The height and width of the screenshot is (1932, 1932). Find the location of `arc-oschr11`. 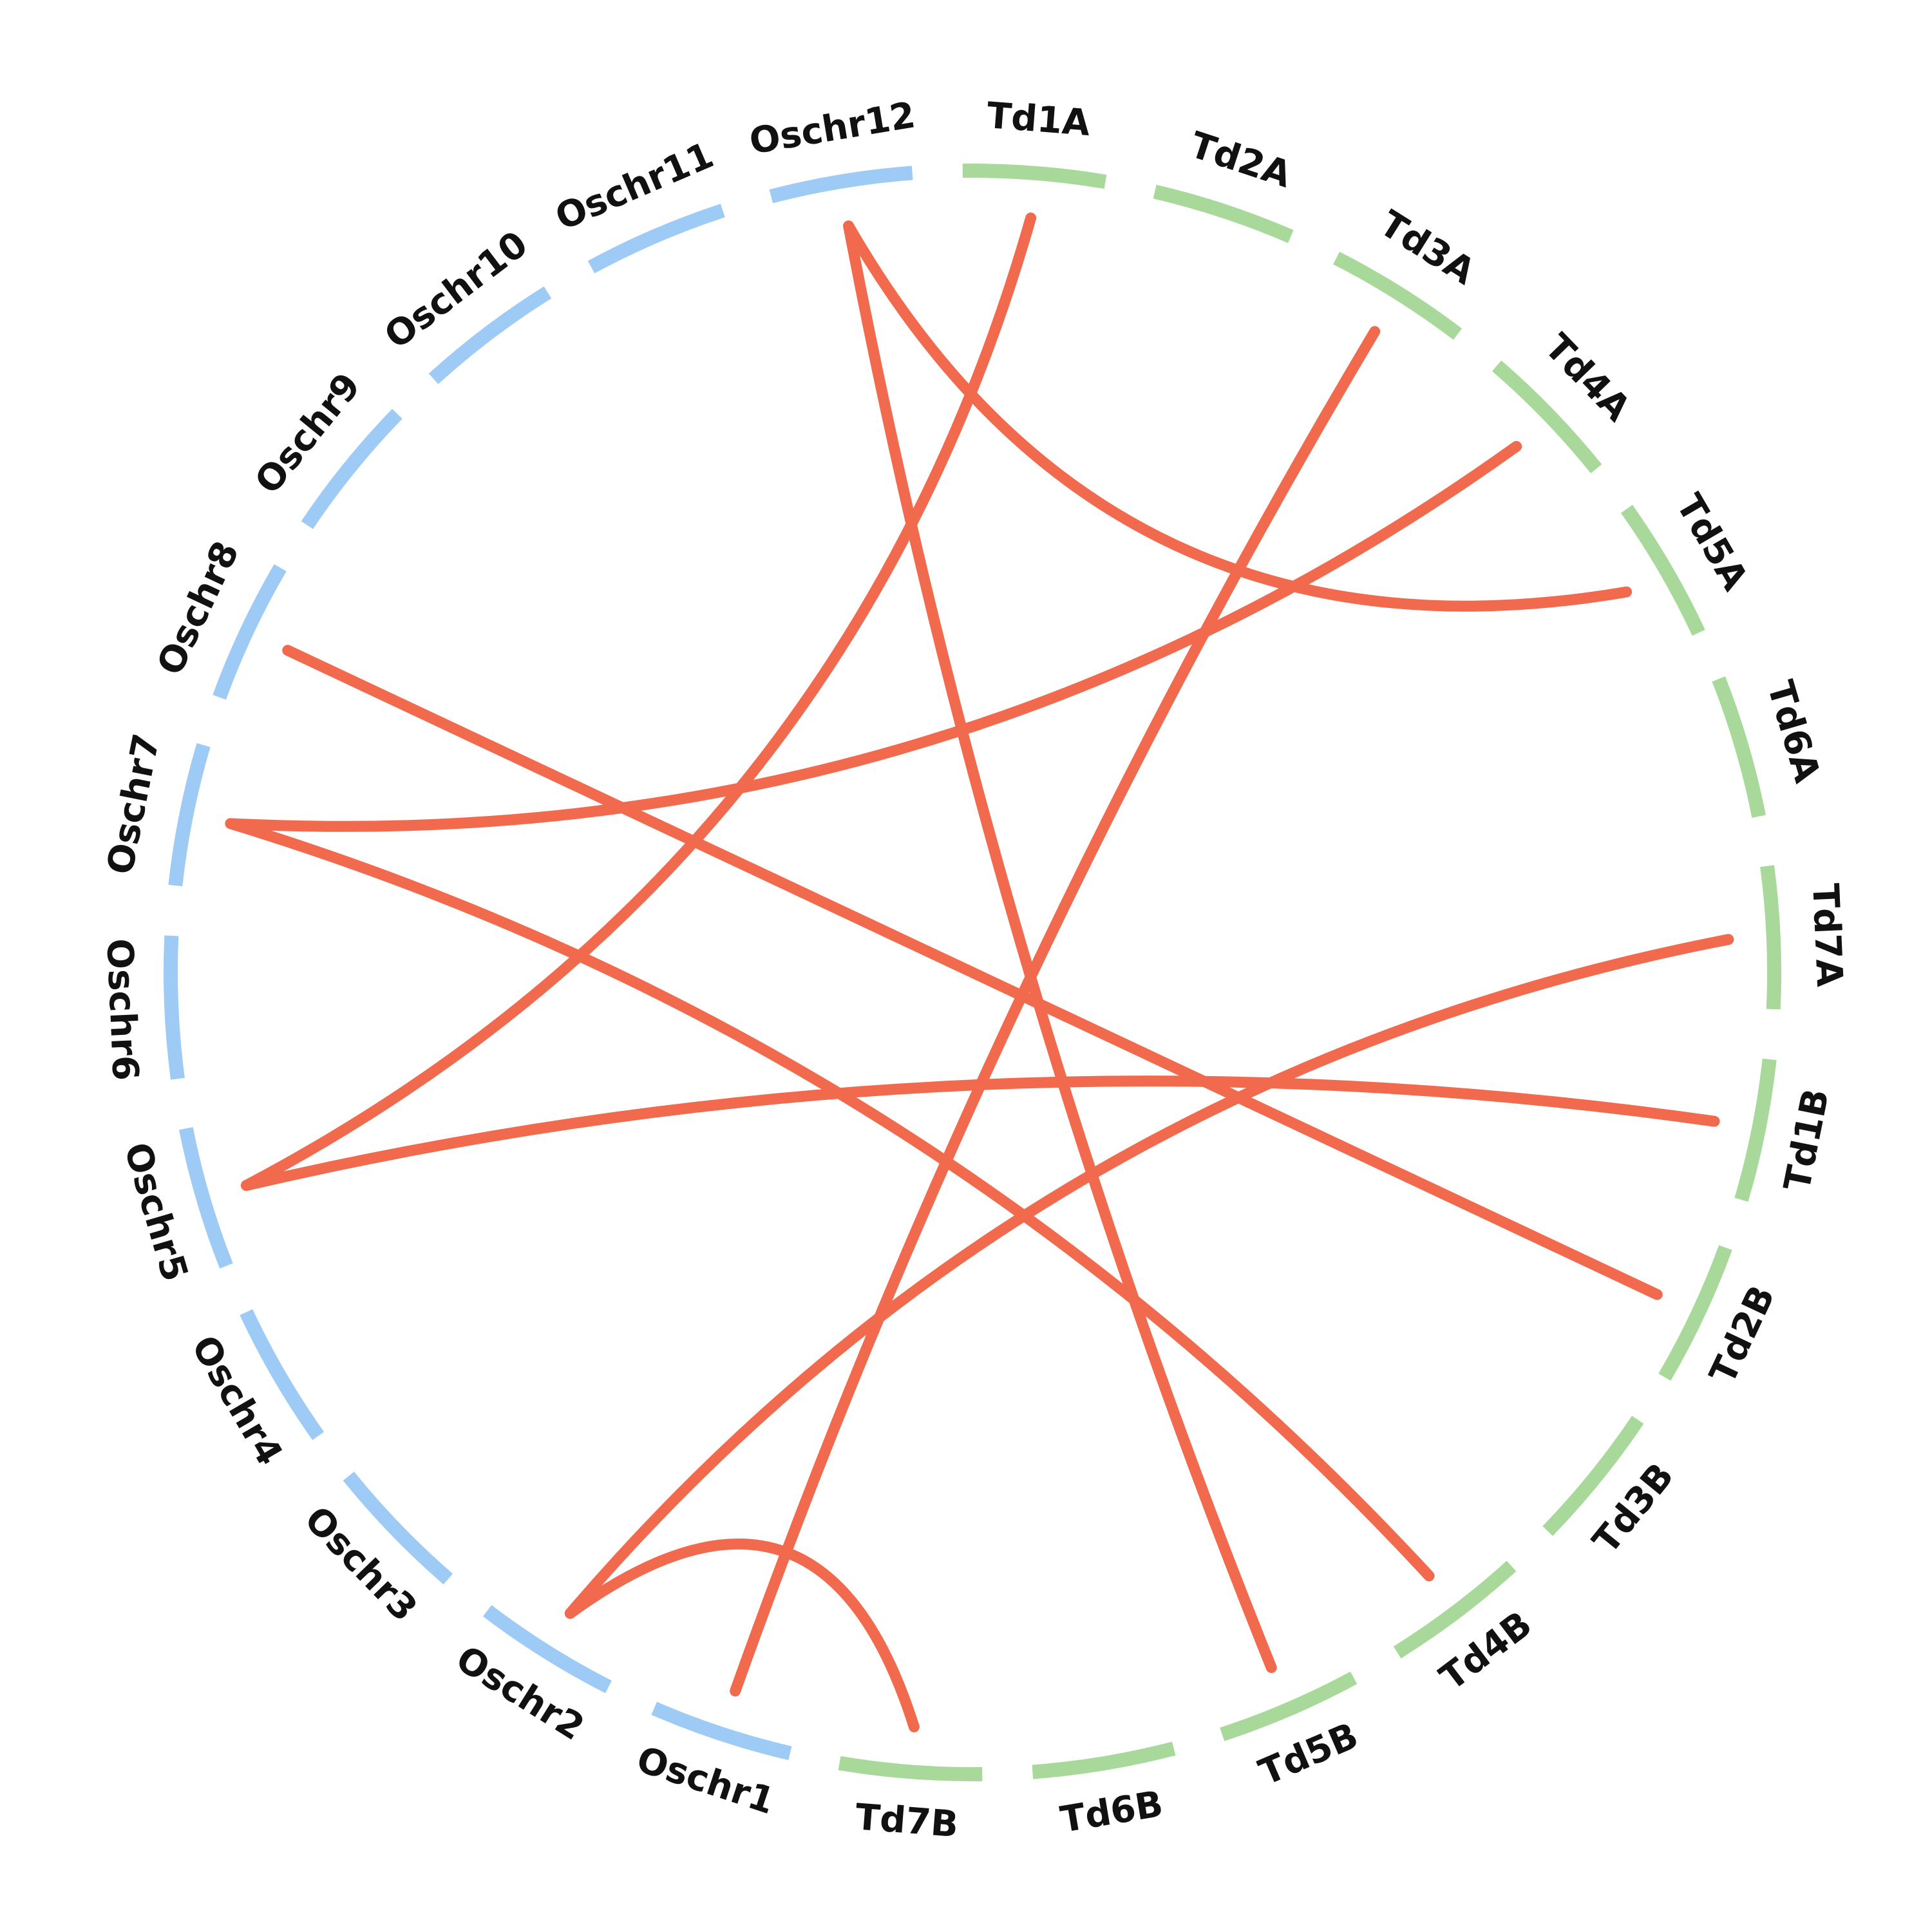

arc-oschr11 is located at coordinates (656, 239).